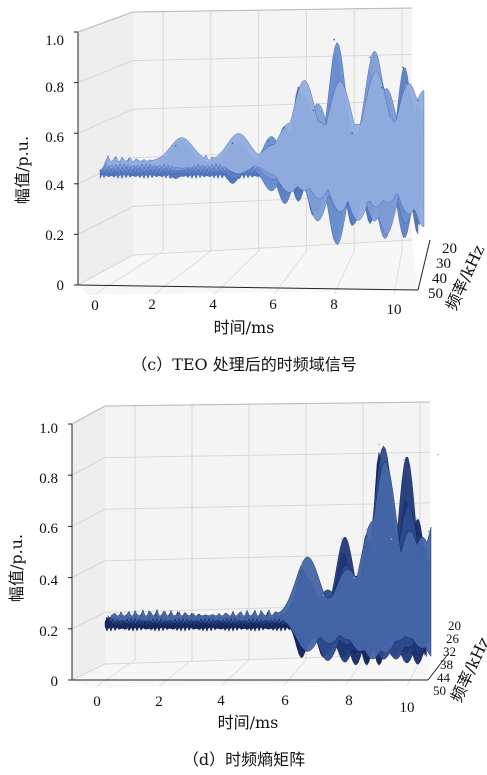  What do you see at coordinates (213, 305) in the screenshot?
I see `c-x-tick: 4` at bounding box center [213, 305].